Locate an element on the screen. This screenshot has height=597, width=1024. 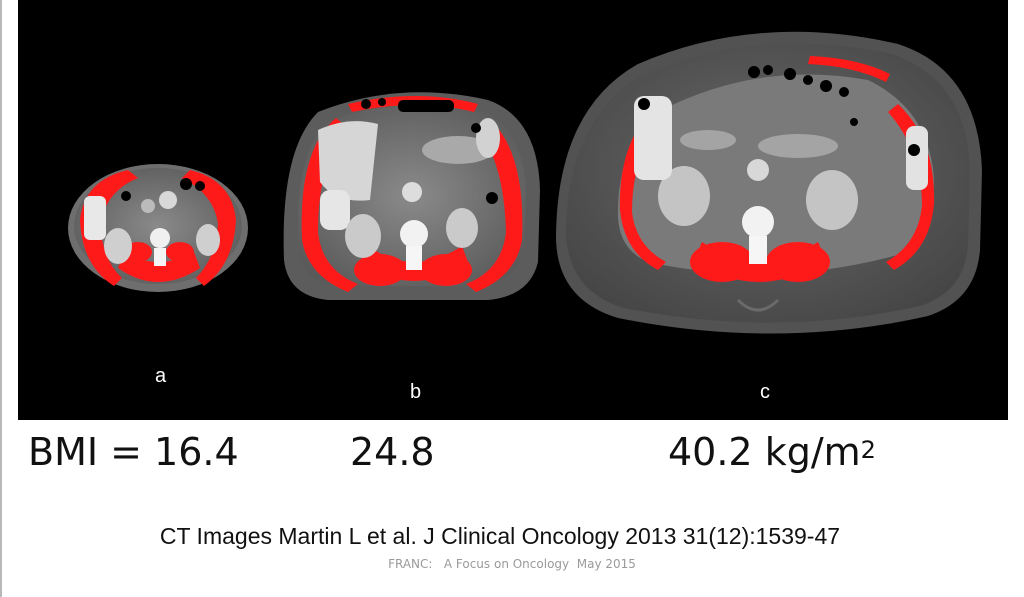
slide-footer: FRANC: A Focus on Oncology May 2015 is located at coordinates (512, 564).